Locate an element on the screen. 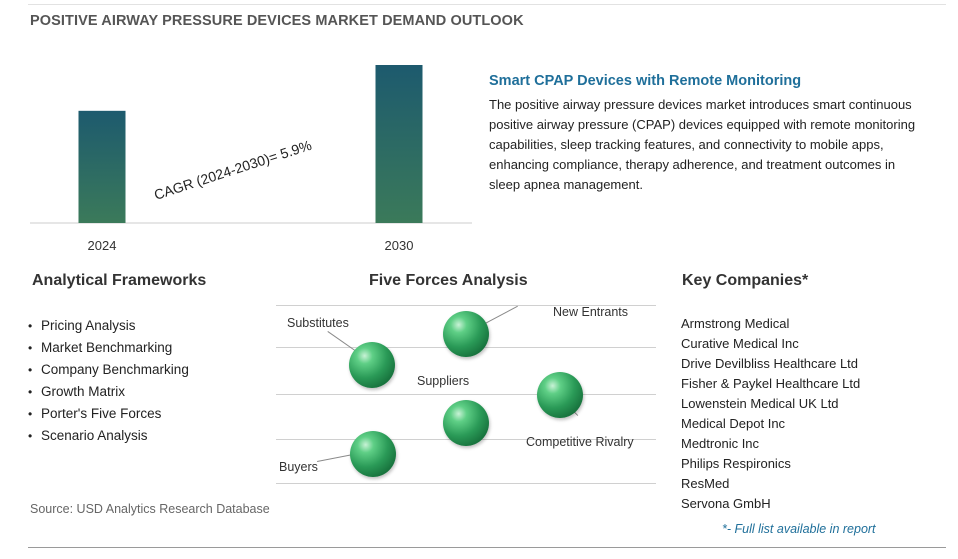 This screenshot has width=958, height=559. new-entrants-label: New Entrants is located at coordinates (591, 312).